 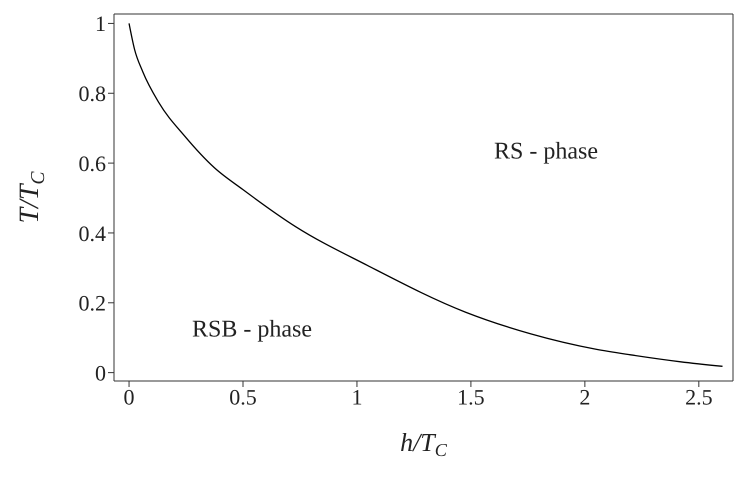 What do you see at coordinates (92, 93) in the screenshot?
I see `y-tick-label: 0.8` at bounding box center [92, 93].